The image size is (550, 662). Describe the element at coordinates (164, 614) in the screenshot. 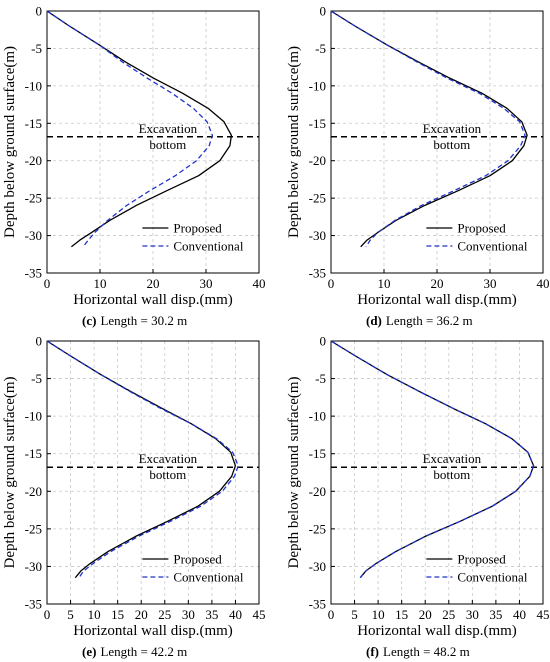

I see `x-tick-label: 25` at that location.